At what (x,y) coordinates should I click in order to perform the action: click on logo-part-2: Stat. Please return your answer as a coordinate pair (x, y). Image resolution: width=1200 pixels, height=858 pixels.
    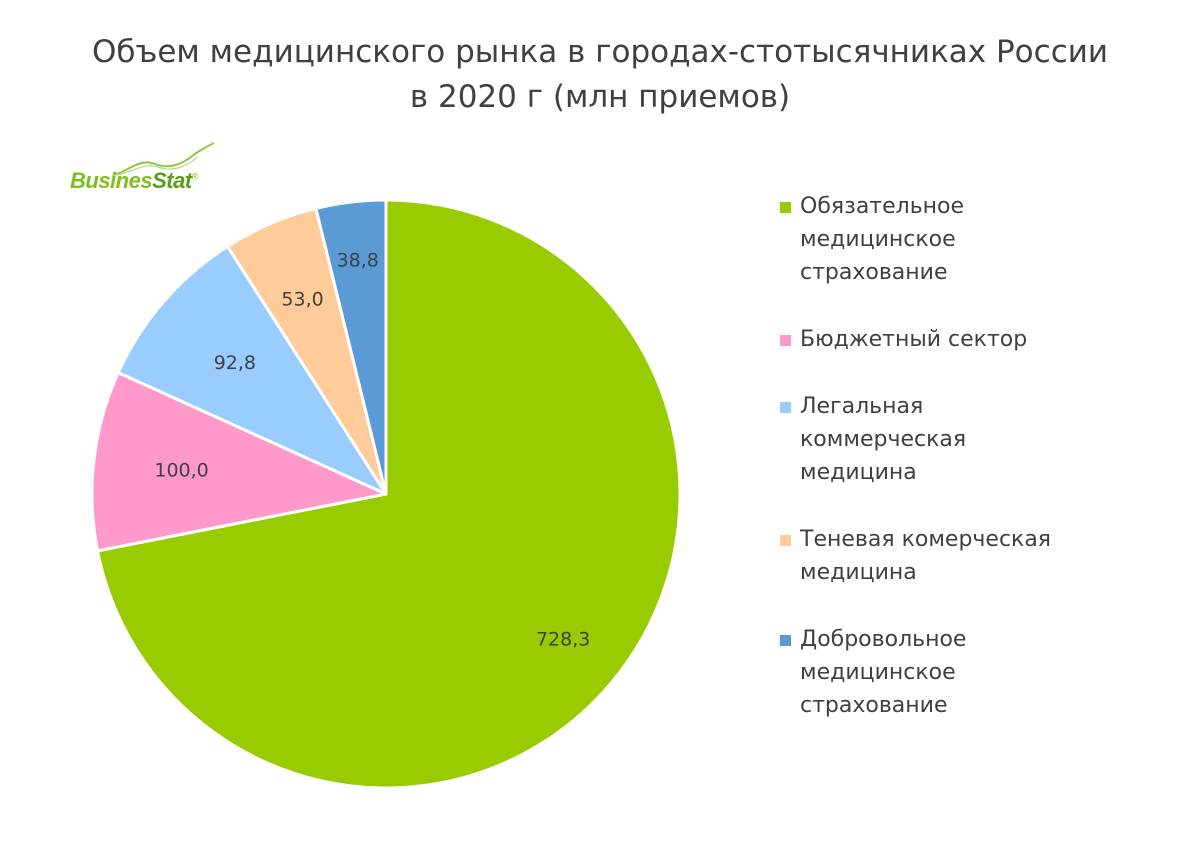
    Looking at the image, I should click on (172, 180).